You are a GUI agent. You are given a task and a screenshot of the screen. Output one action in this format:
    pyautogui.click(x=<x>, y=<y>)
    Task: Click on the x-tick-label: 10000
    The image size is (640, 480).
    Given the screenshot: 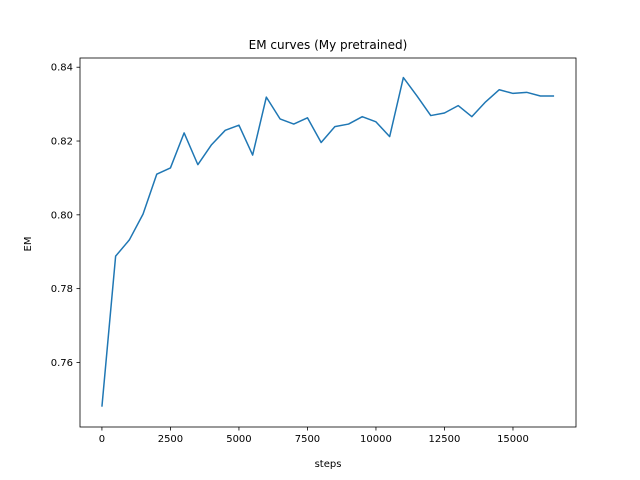 What is the action you would take?
    pyautogui.click(x=376, y=439)
    